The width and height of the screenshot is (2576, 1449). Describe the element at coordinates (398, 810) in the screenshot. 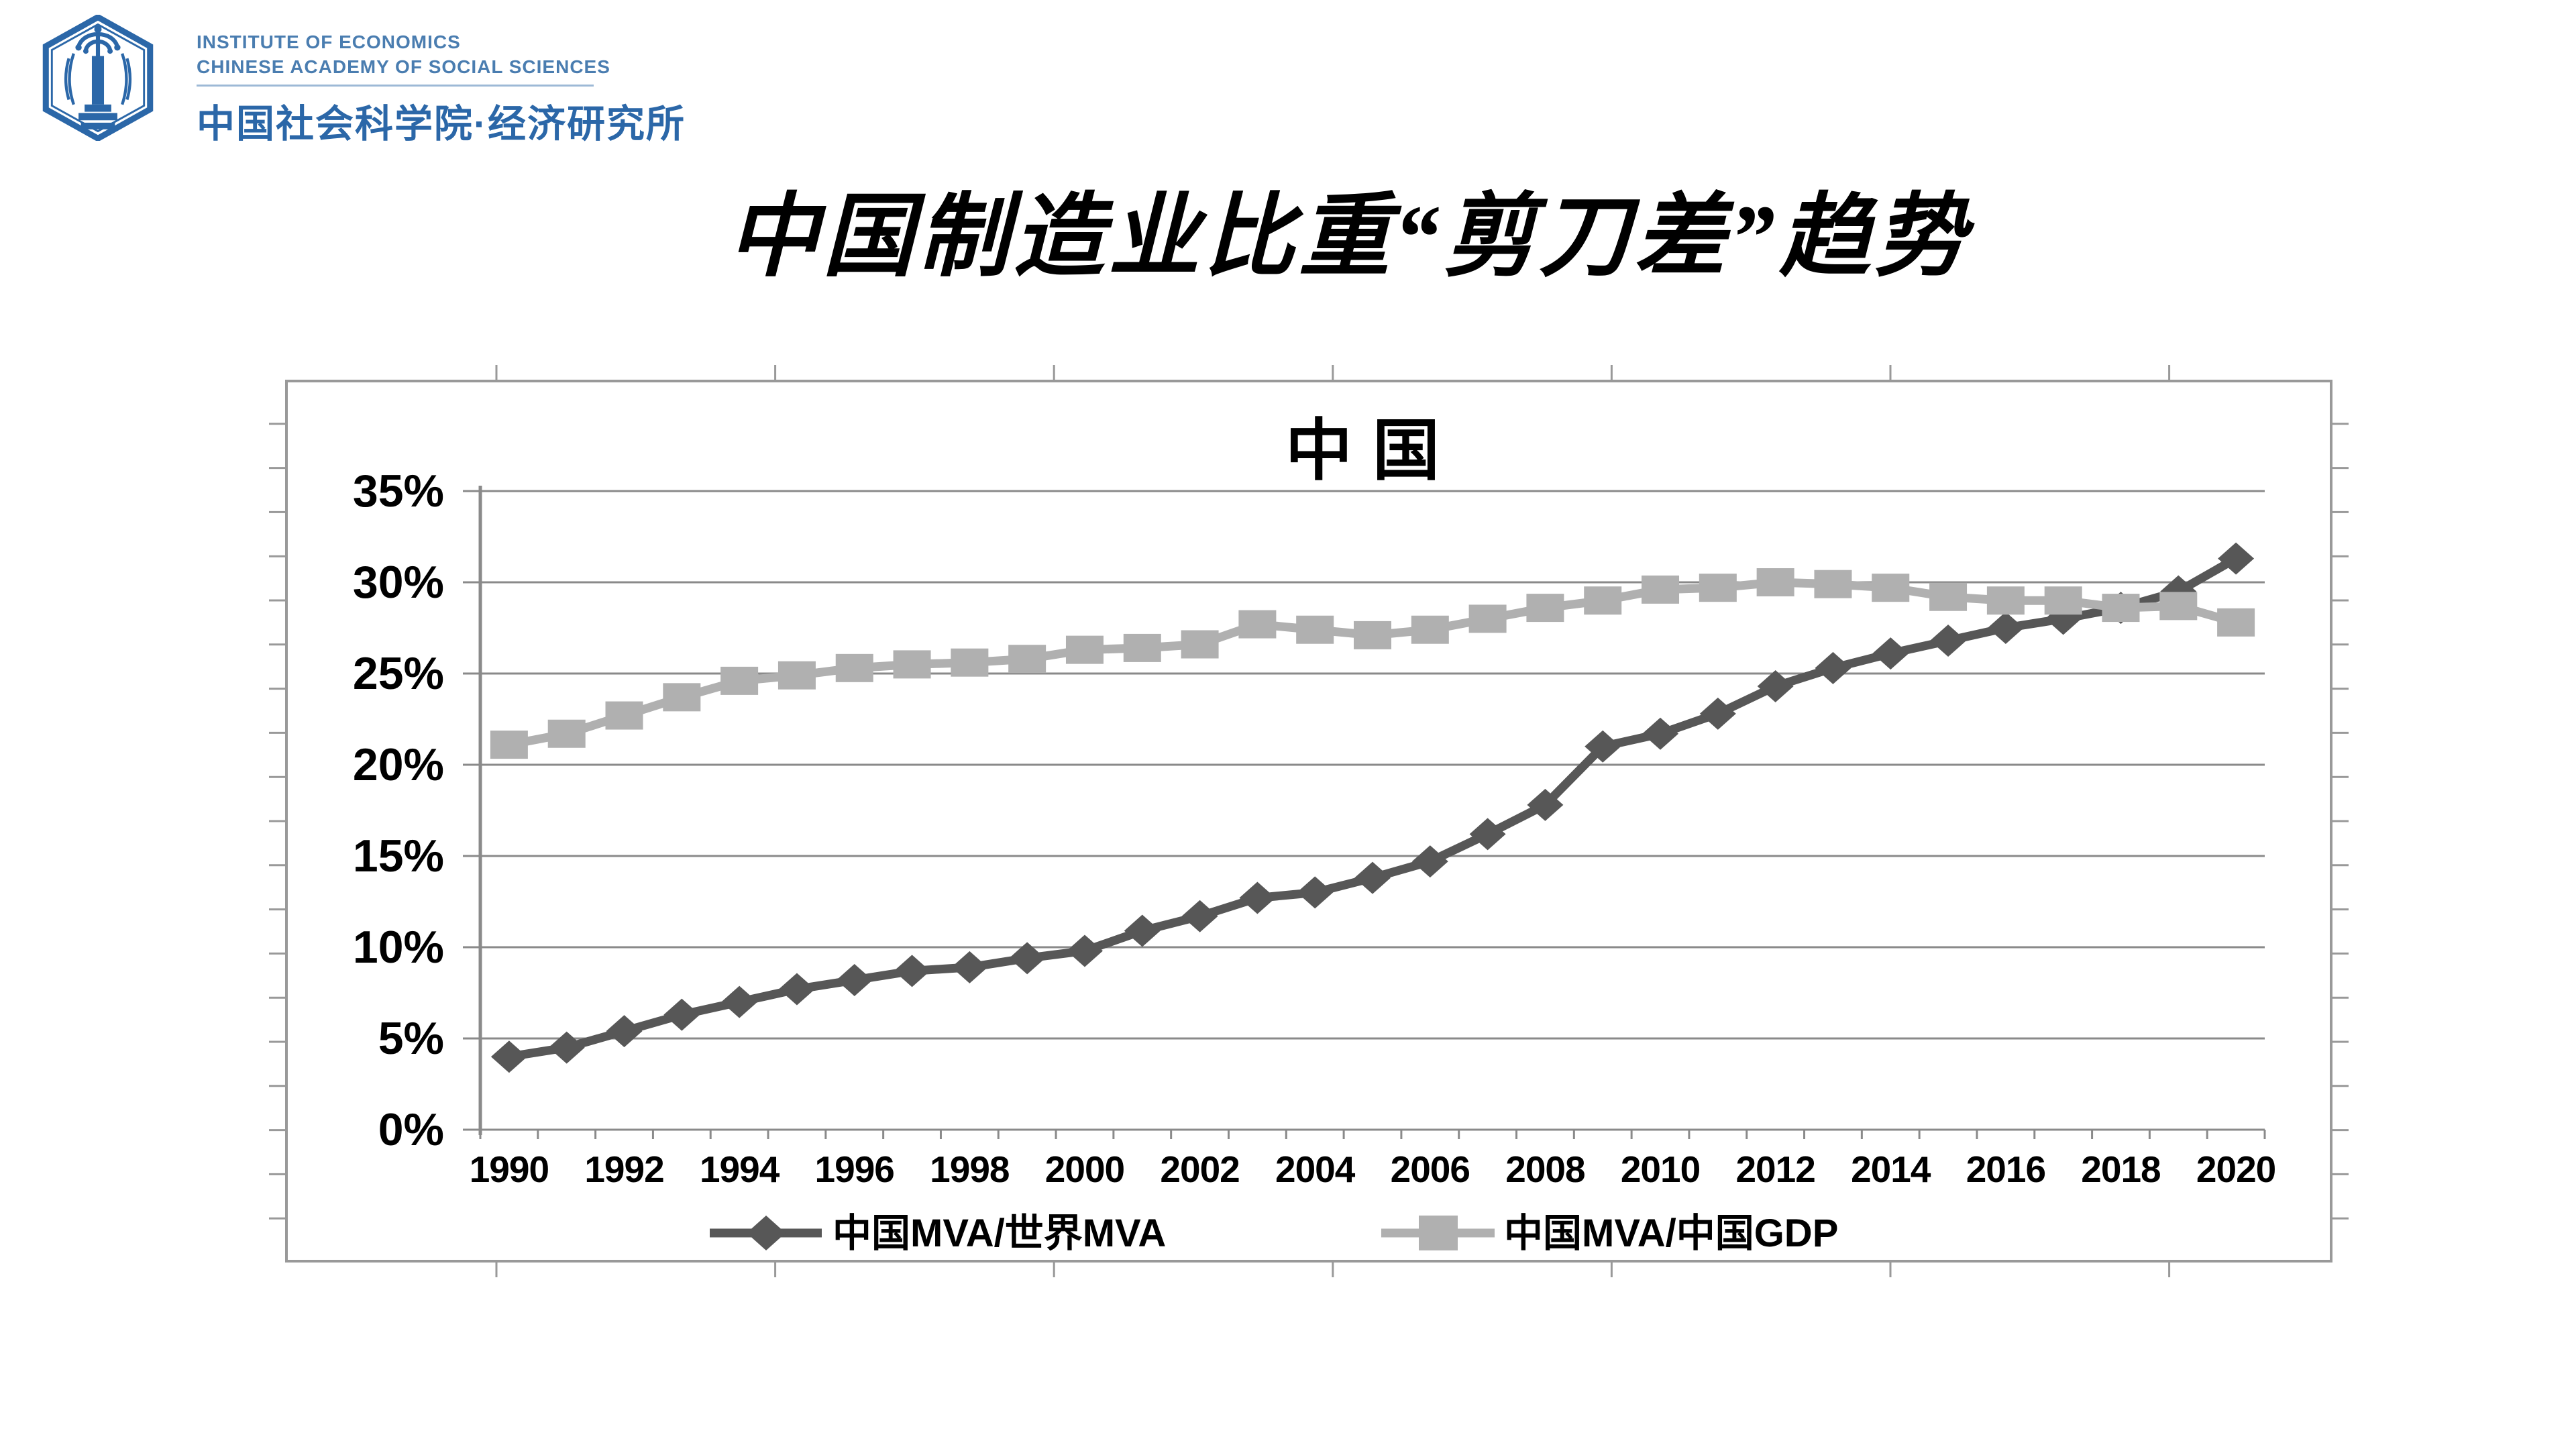

I see `y-tick-labels: 35% 30% 25% 20% 15% 10% 5% 0%` at that location.